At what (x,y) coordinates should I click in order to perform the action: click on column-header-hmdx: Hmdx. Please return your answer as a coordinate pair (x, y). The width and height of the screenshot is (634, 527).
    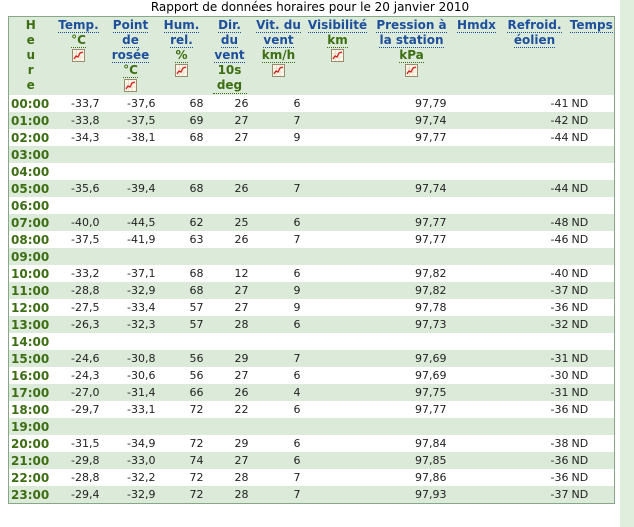
    Looking at the image, I should click on (476, 55).